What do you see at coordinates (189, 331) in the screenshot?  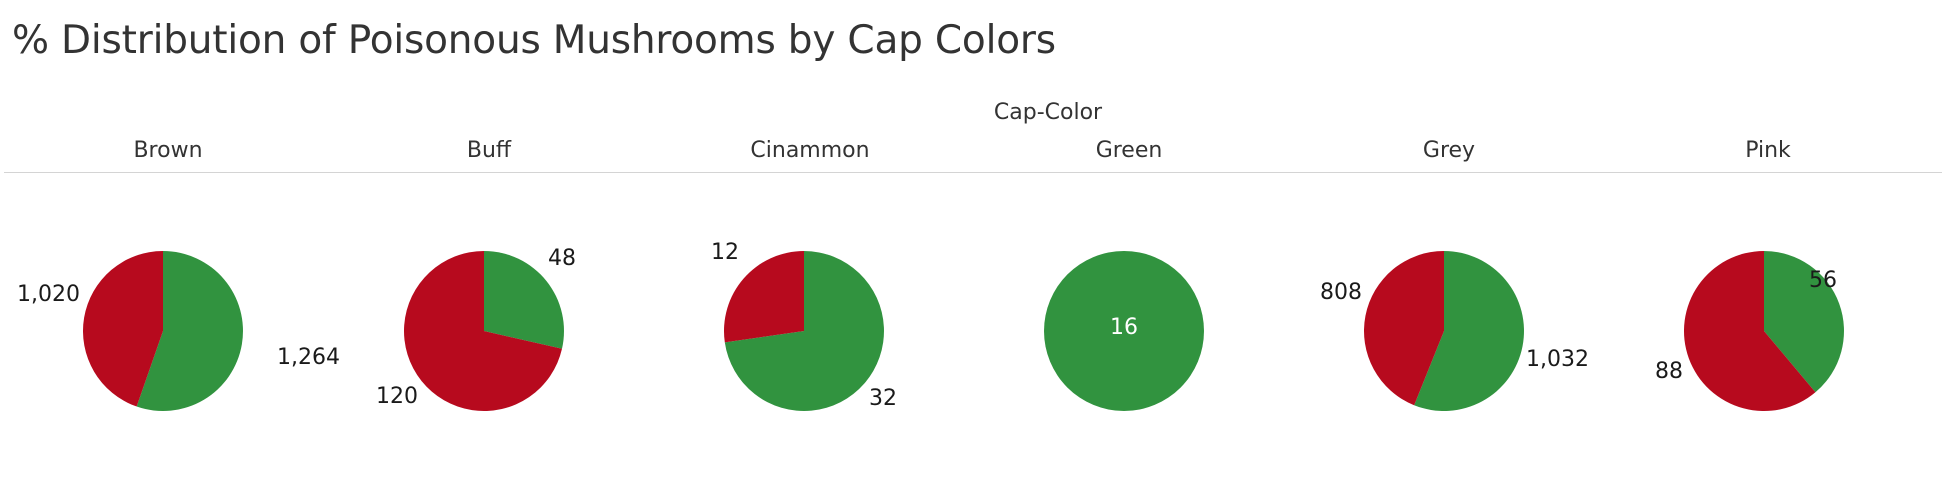 I see `pie-slice-brown-green` at bounding box center [189, 331].